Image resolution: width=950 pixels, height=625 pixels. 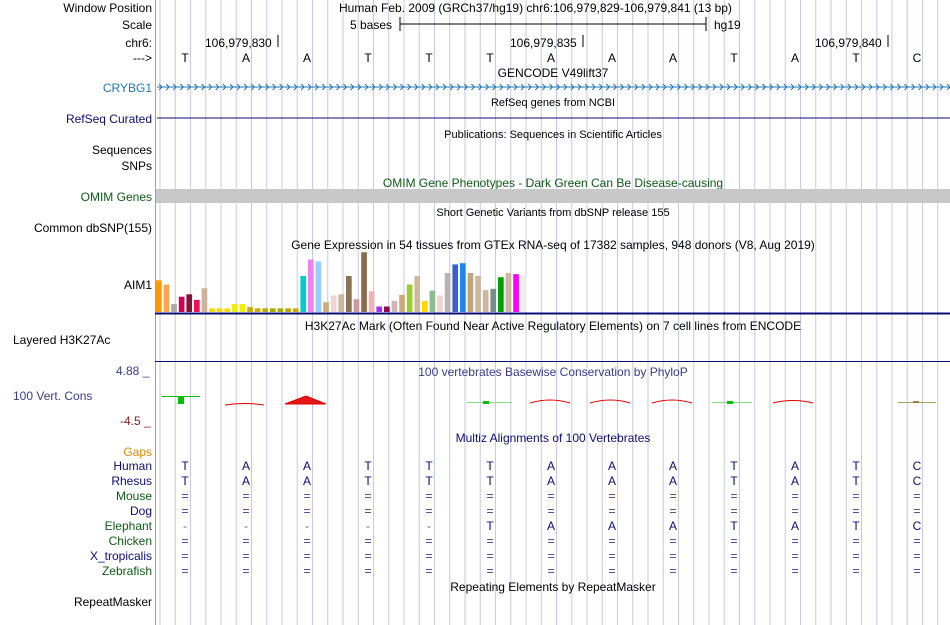 What do you see at coordinates (341, 282) in the screenshot?
I see `gtex-bar-chart` at bounding box center [341, 282].